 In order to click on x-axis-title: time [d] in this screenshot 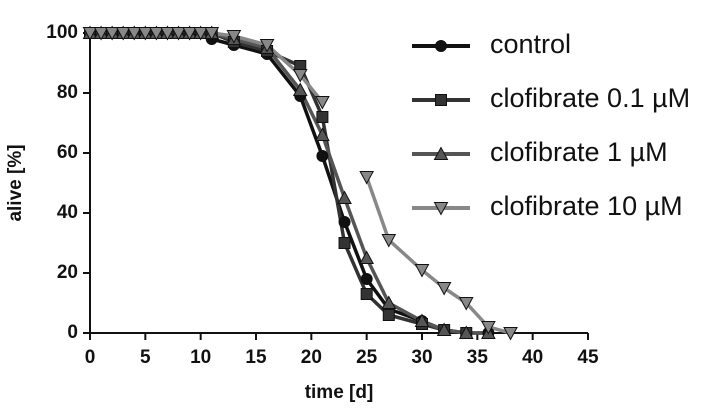, I will do `click(339, 392)`.